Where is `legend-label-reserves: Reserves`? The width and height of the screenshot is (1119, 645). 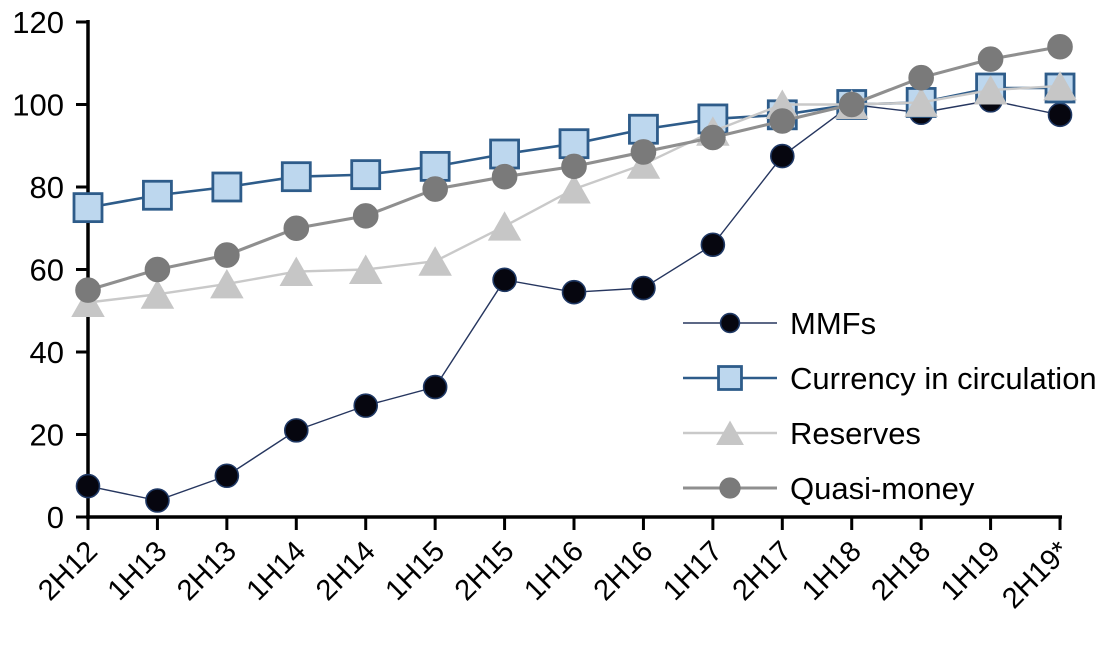
legend-label-reserves: Reserves is located at coordinates (855, 433).